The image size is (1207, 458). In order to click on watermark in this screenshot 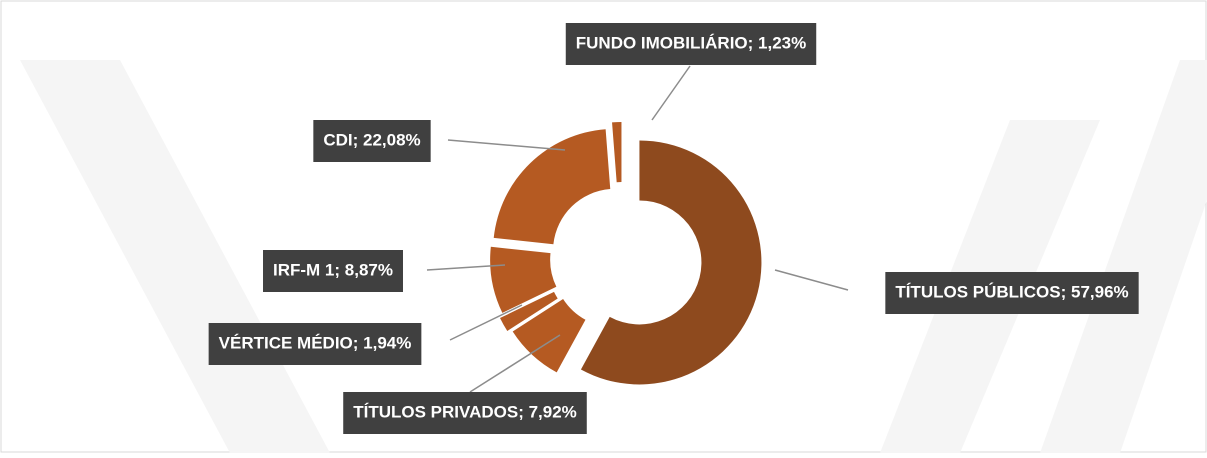, I will do `click(1123, 256)`.